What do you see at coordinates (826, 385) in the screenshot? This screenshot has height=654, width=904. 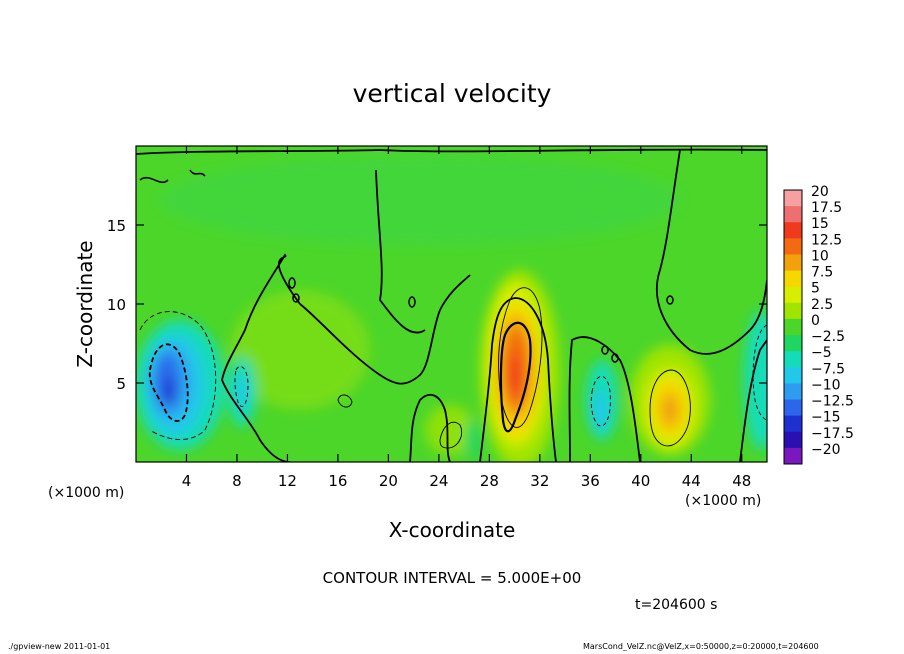 I see `colorbar-label: −10` at bounding box center [826, 385].